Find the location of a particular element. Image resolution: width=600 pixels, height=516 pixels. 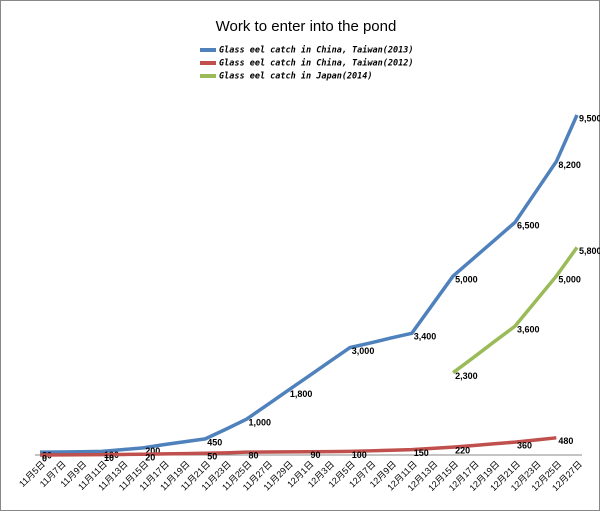

data-label: 90 is located at coordinates (316, 455).